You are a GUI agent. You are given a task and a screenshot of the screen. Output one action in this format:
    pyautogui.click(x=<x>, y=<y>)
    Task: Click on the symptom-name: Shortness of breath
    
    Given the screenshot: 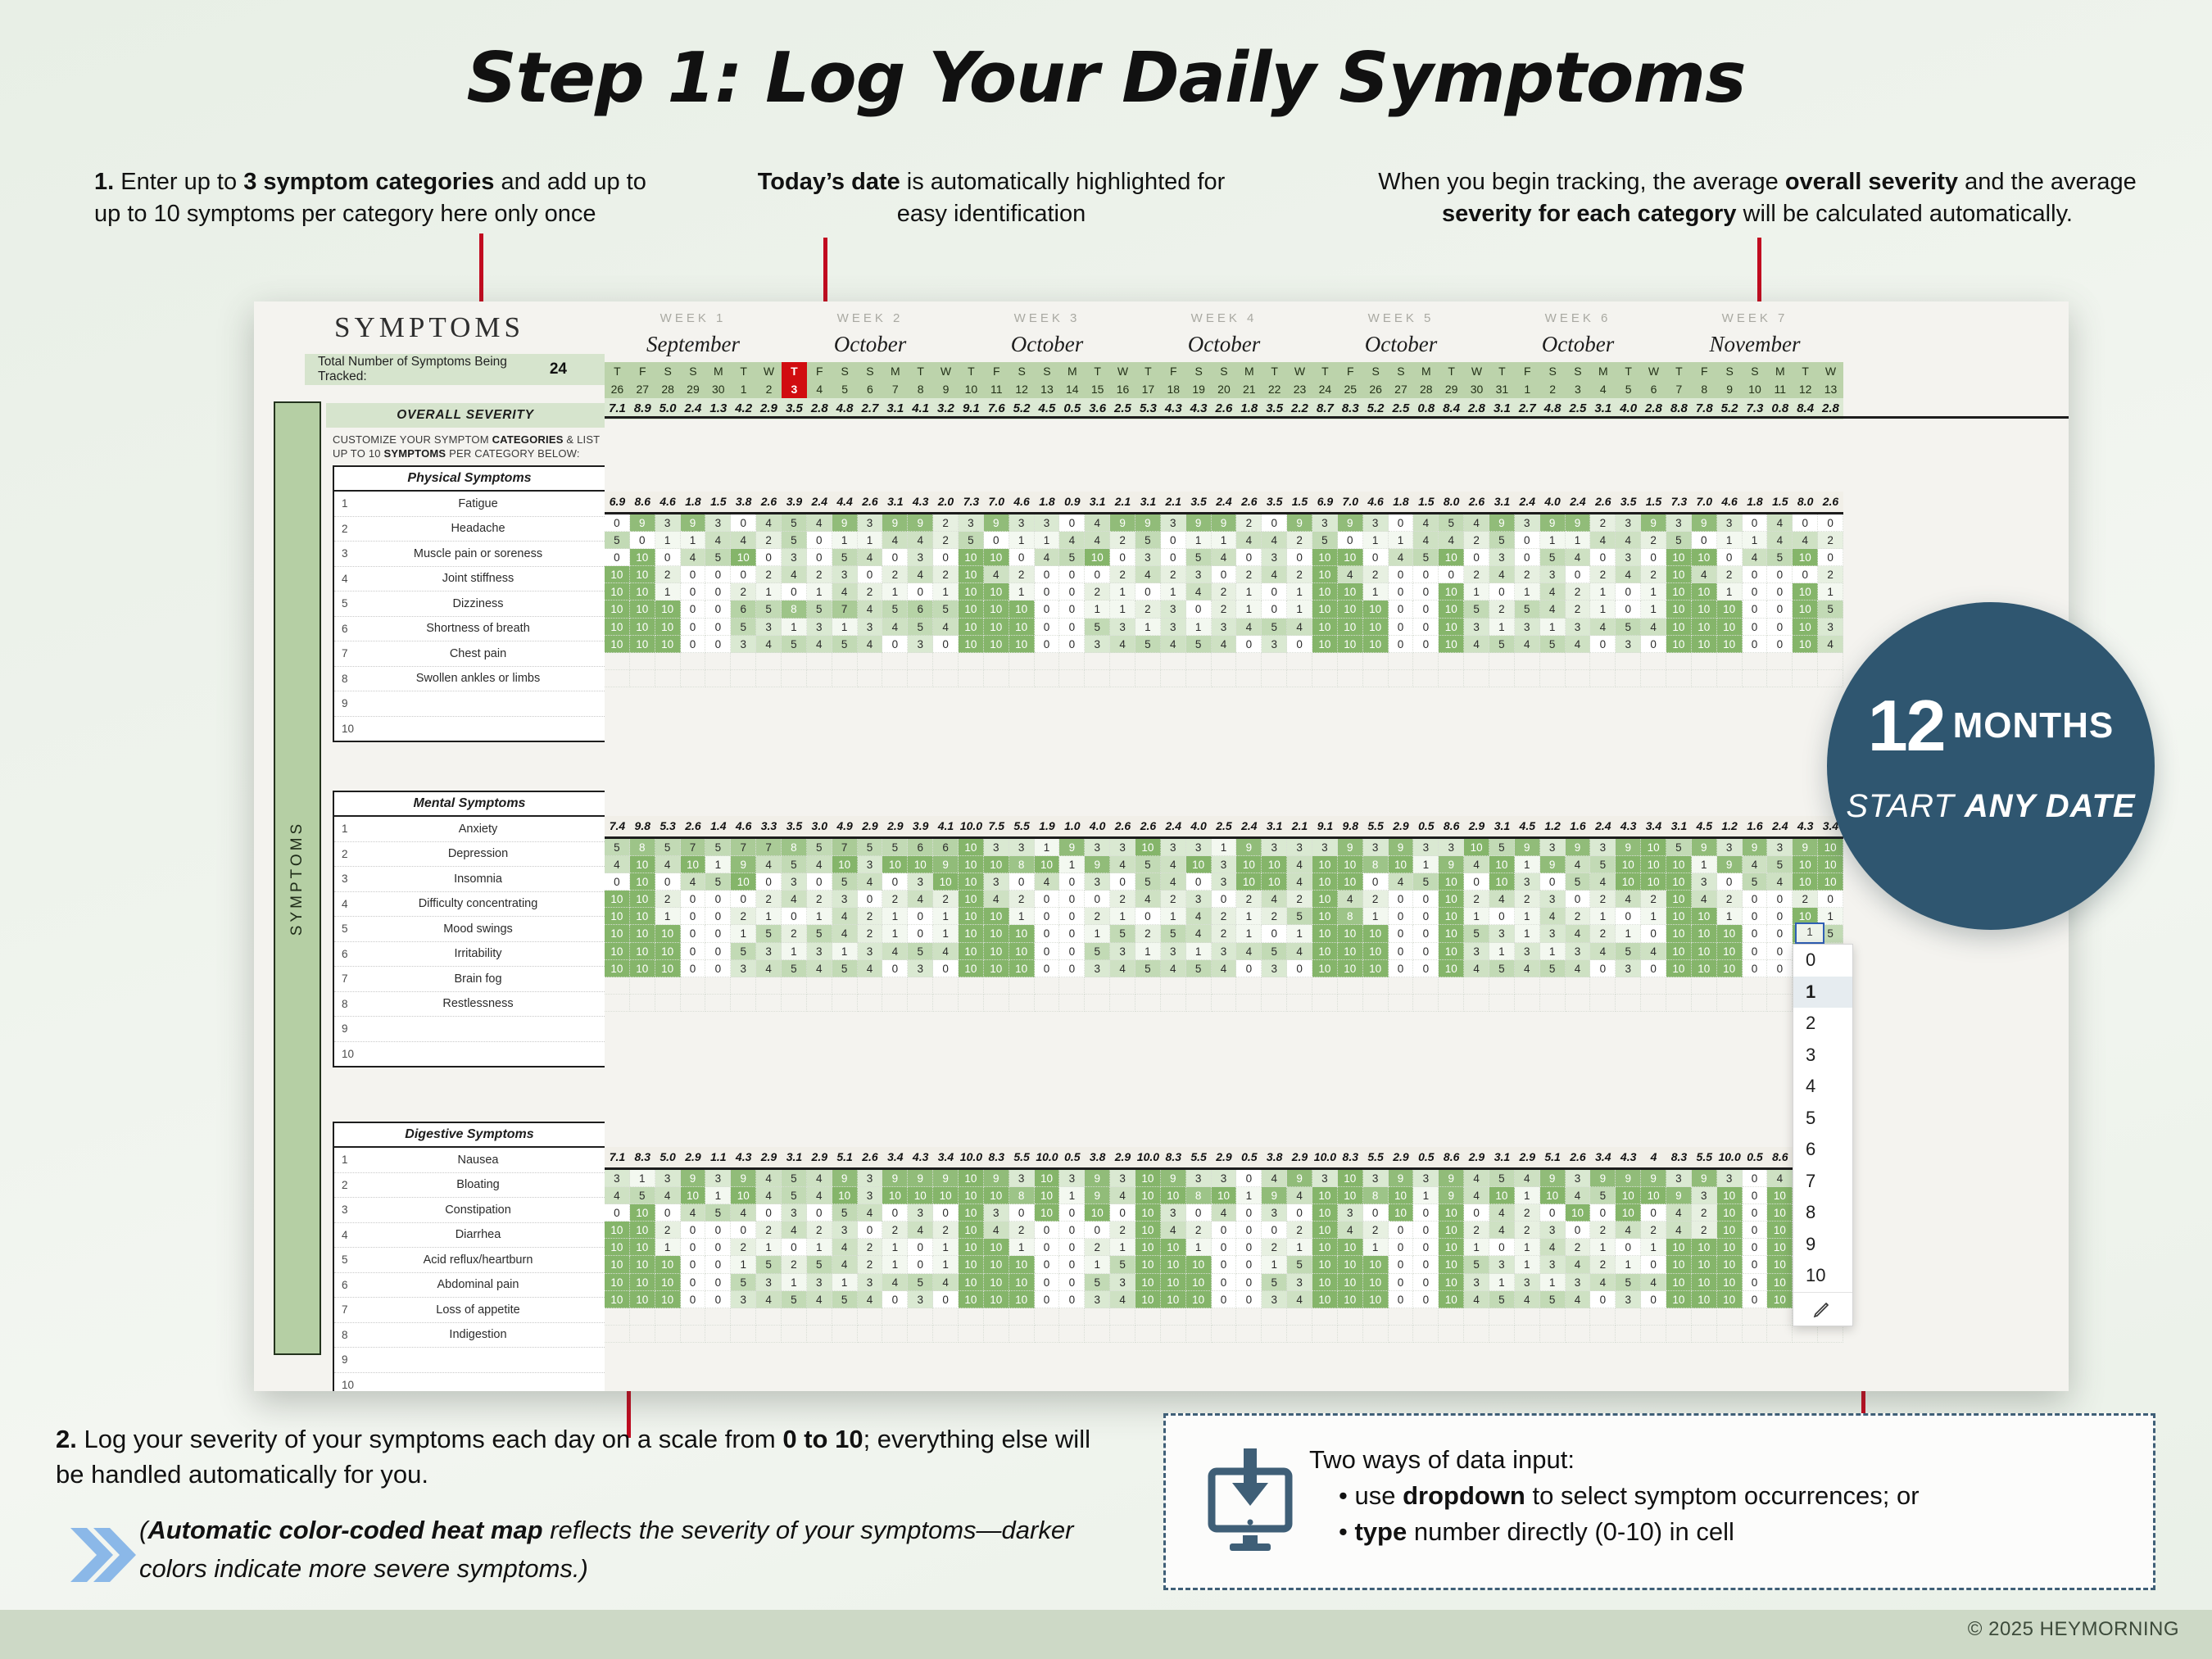 What is the action you would take?
    pyautogui.click(x=478, y=629)
    